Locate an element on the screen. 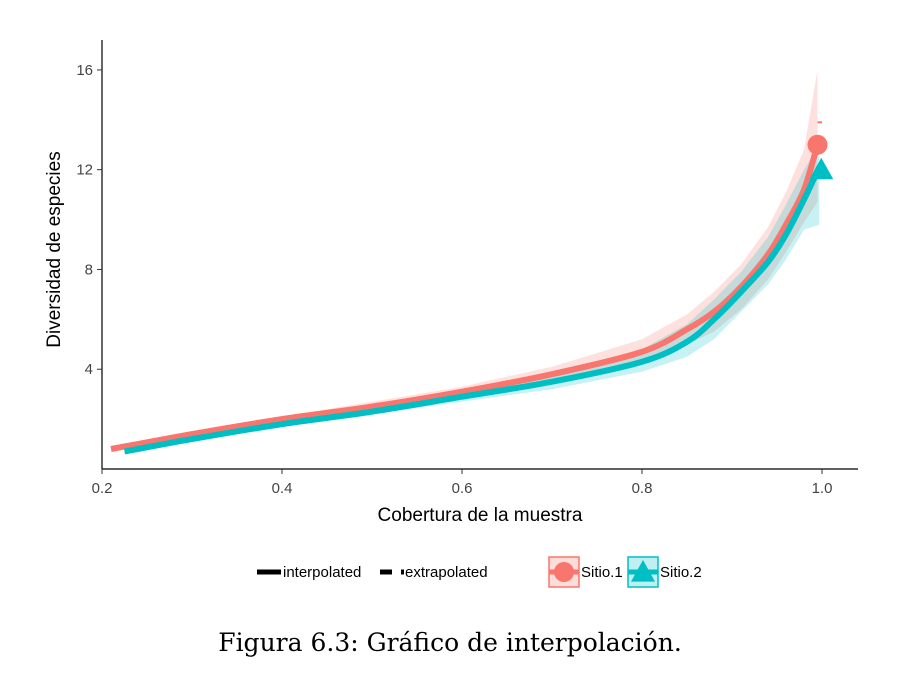 The height and width of the screenshot is (699, 900). y-tick-label: 12 is located at coordinates (84, 170).